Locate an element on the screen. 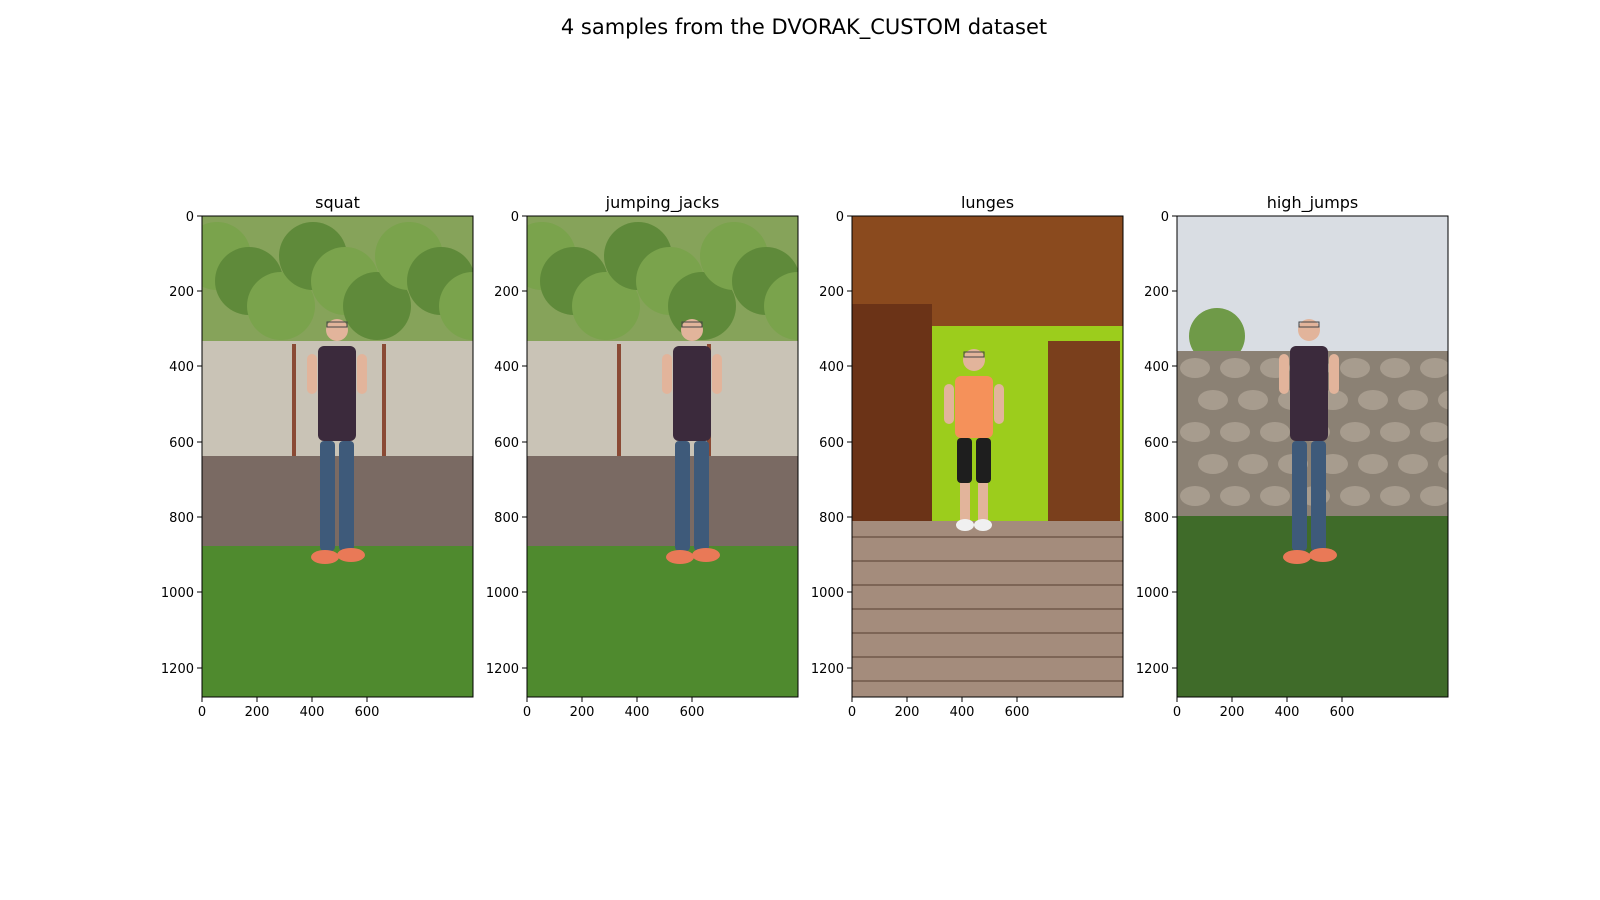 The height and width of the screenshot is (900, 1600). figure-title: 4 samples from the DVORAK_CUSTOM dataset is located at coordinates (804, 27).